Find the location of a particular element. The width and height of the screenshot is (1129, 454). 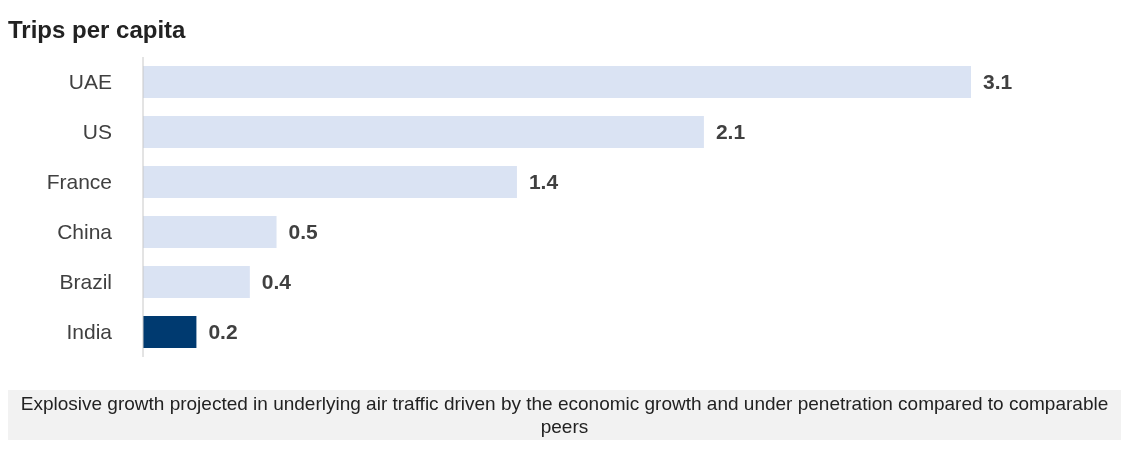

data-label: 0.5 is located at coordinates (303, 232).